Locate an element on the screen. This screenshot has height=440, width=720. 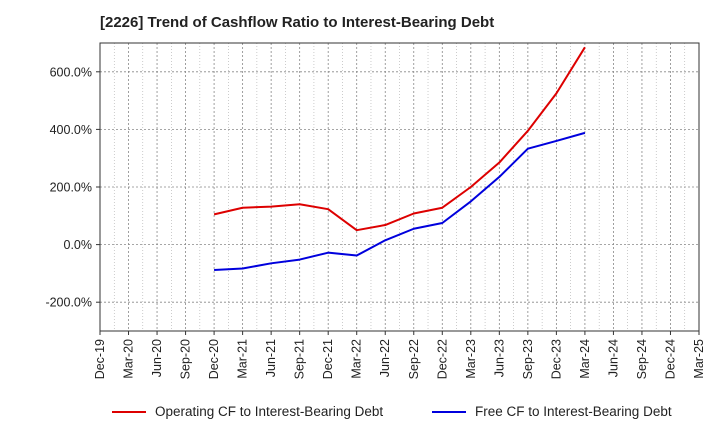
legend-swatch-operating-cf is located at coordinates (129, 411).